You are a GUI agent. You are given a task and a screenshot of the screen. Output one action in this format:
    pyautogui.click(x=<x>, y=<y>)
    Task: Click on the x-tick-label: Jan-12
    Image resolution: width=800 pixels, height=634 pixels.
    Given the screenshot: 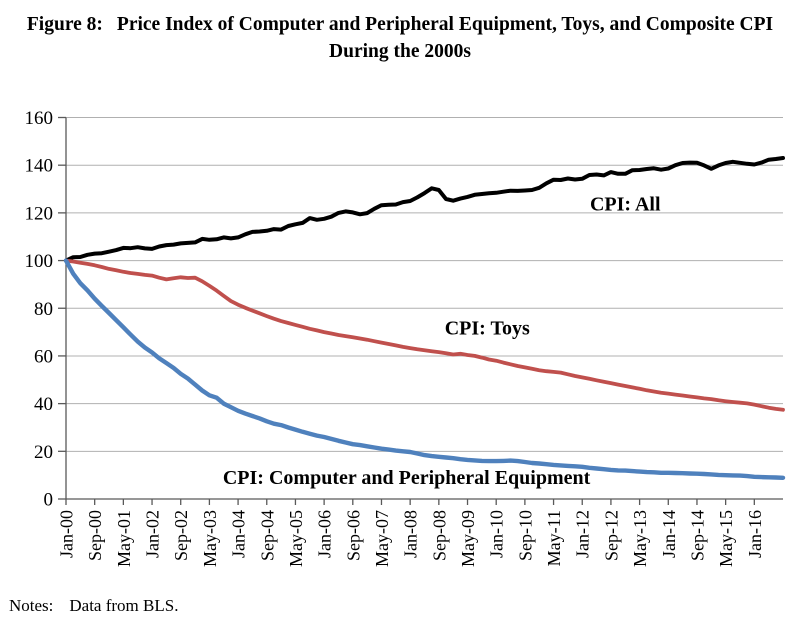 What is the action you would take?
    pyautogui.click(x=583, y=534)
    